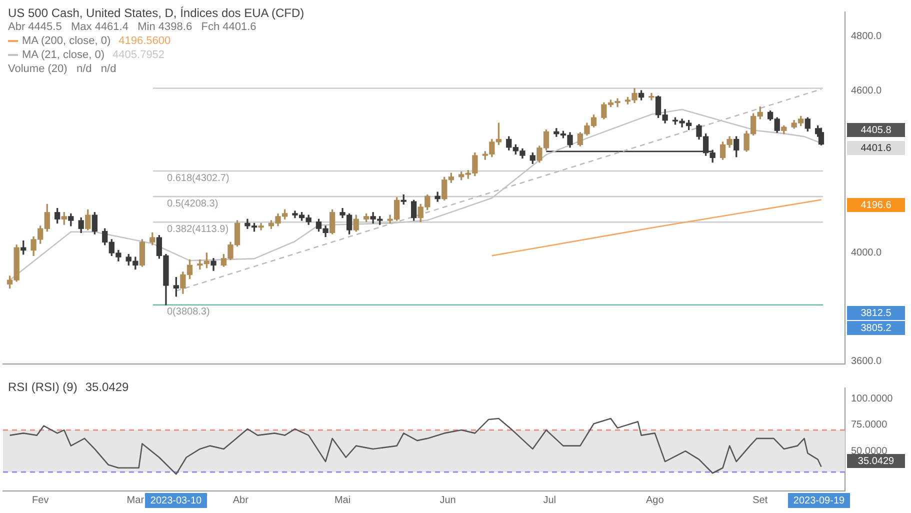 The height and width of the screenshot is (513, 911). I want to click on text: 3805.2, so click(876, 328).